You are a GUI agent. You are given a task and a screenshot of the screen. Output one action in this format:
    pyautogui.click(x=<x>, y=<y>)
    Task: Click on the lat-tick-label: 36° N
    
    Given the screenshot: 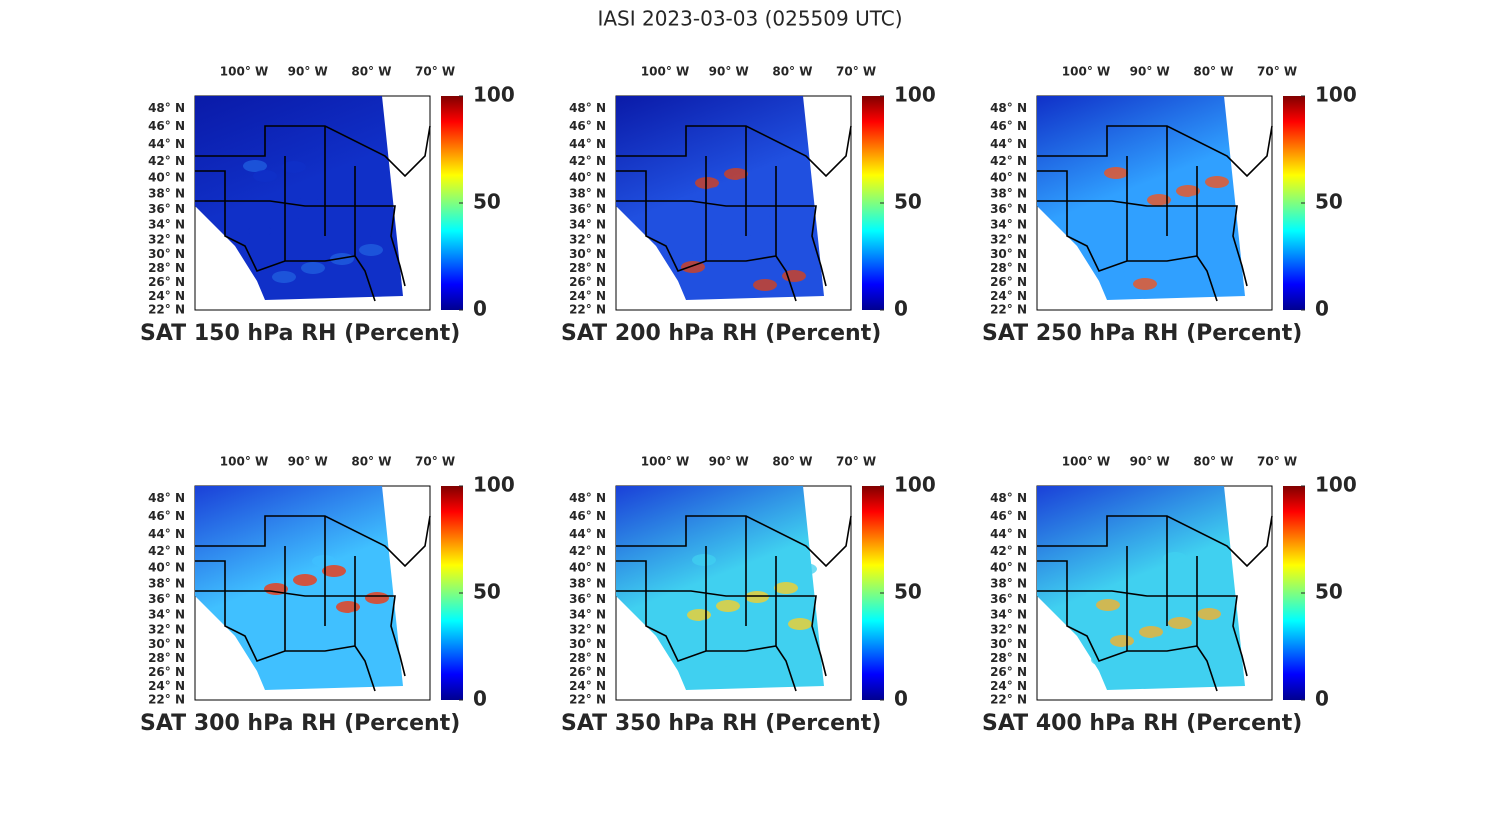 What is the action you would take?
    pyautogui.click(x=587, y=209)
    